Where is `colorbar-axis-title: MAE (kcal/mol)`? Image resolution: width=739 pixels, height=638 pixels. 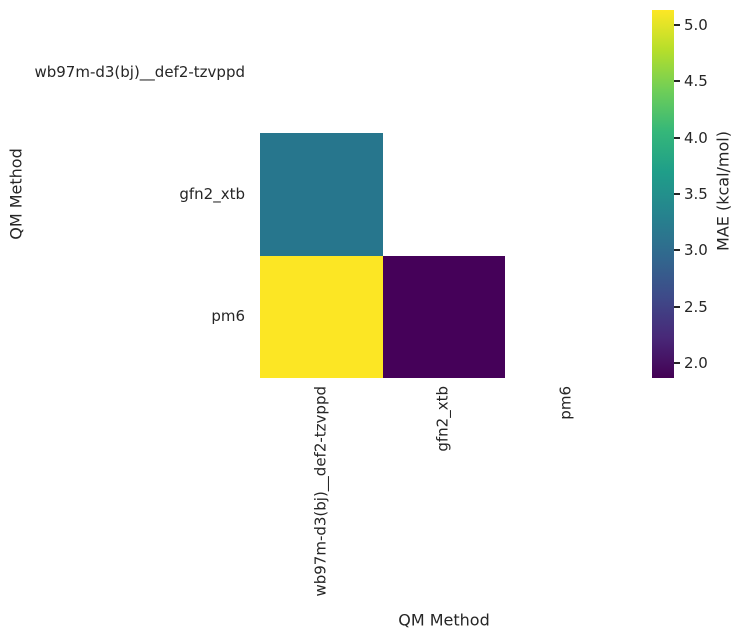
colorbar-axis-title: MAE (kcal/mol) is located at coordinates (723, 191).